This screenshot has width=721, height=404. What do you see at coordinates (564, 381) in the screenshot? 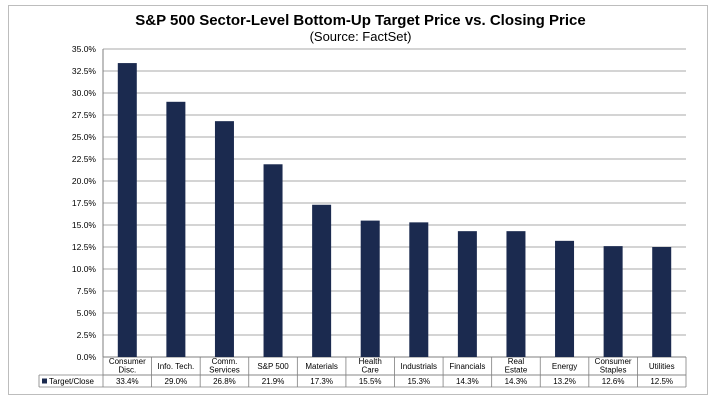
I see `data-label: 13.2%` at bounding box center [564, 381].